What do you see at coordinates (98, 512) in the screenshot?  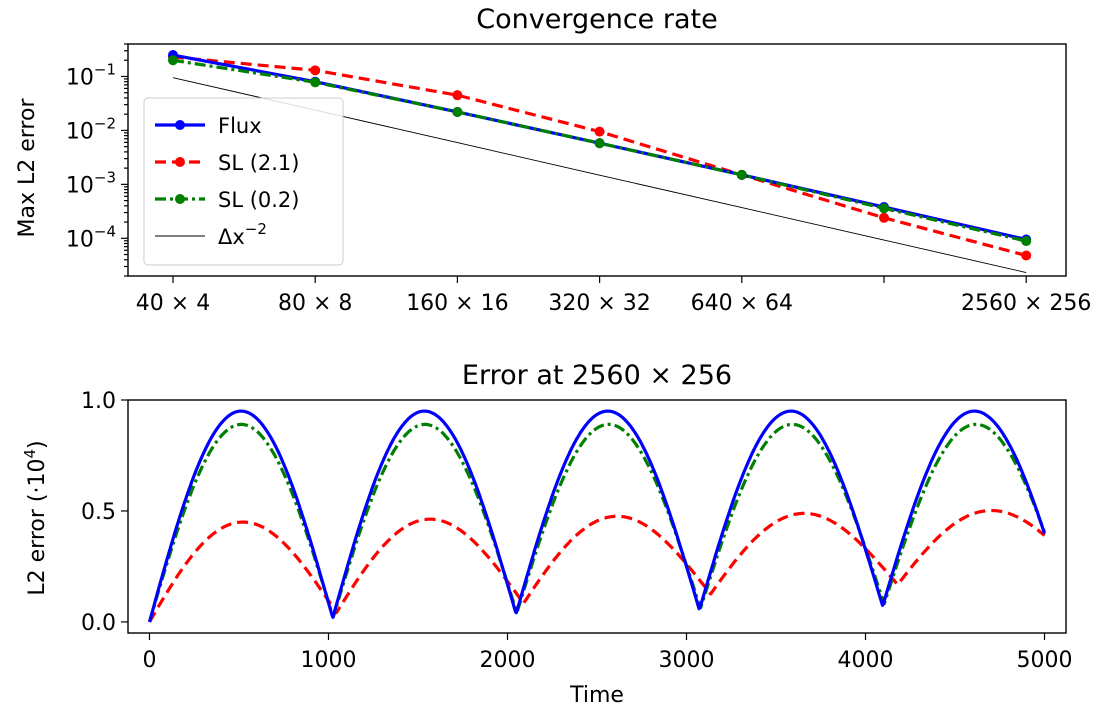 I see `error-time-y-tick-label: 0.5` at bounding box center [98, 512].